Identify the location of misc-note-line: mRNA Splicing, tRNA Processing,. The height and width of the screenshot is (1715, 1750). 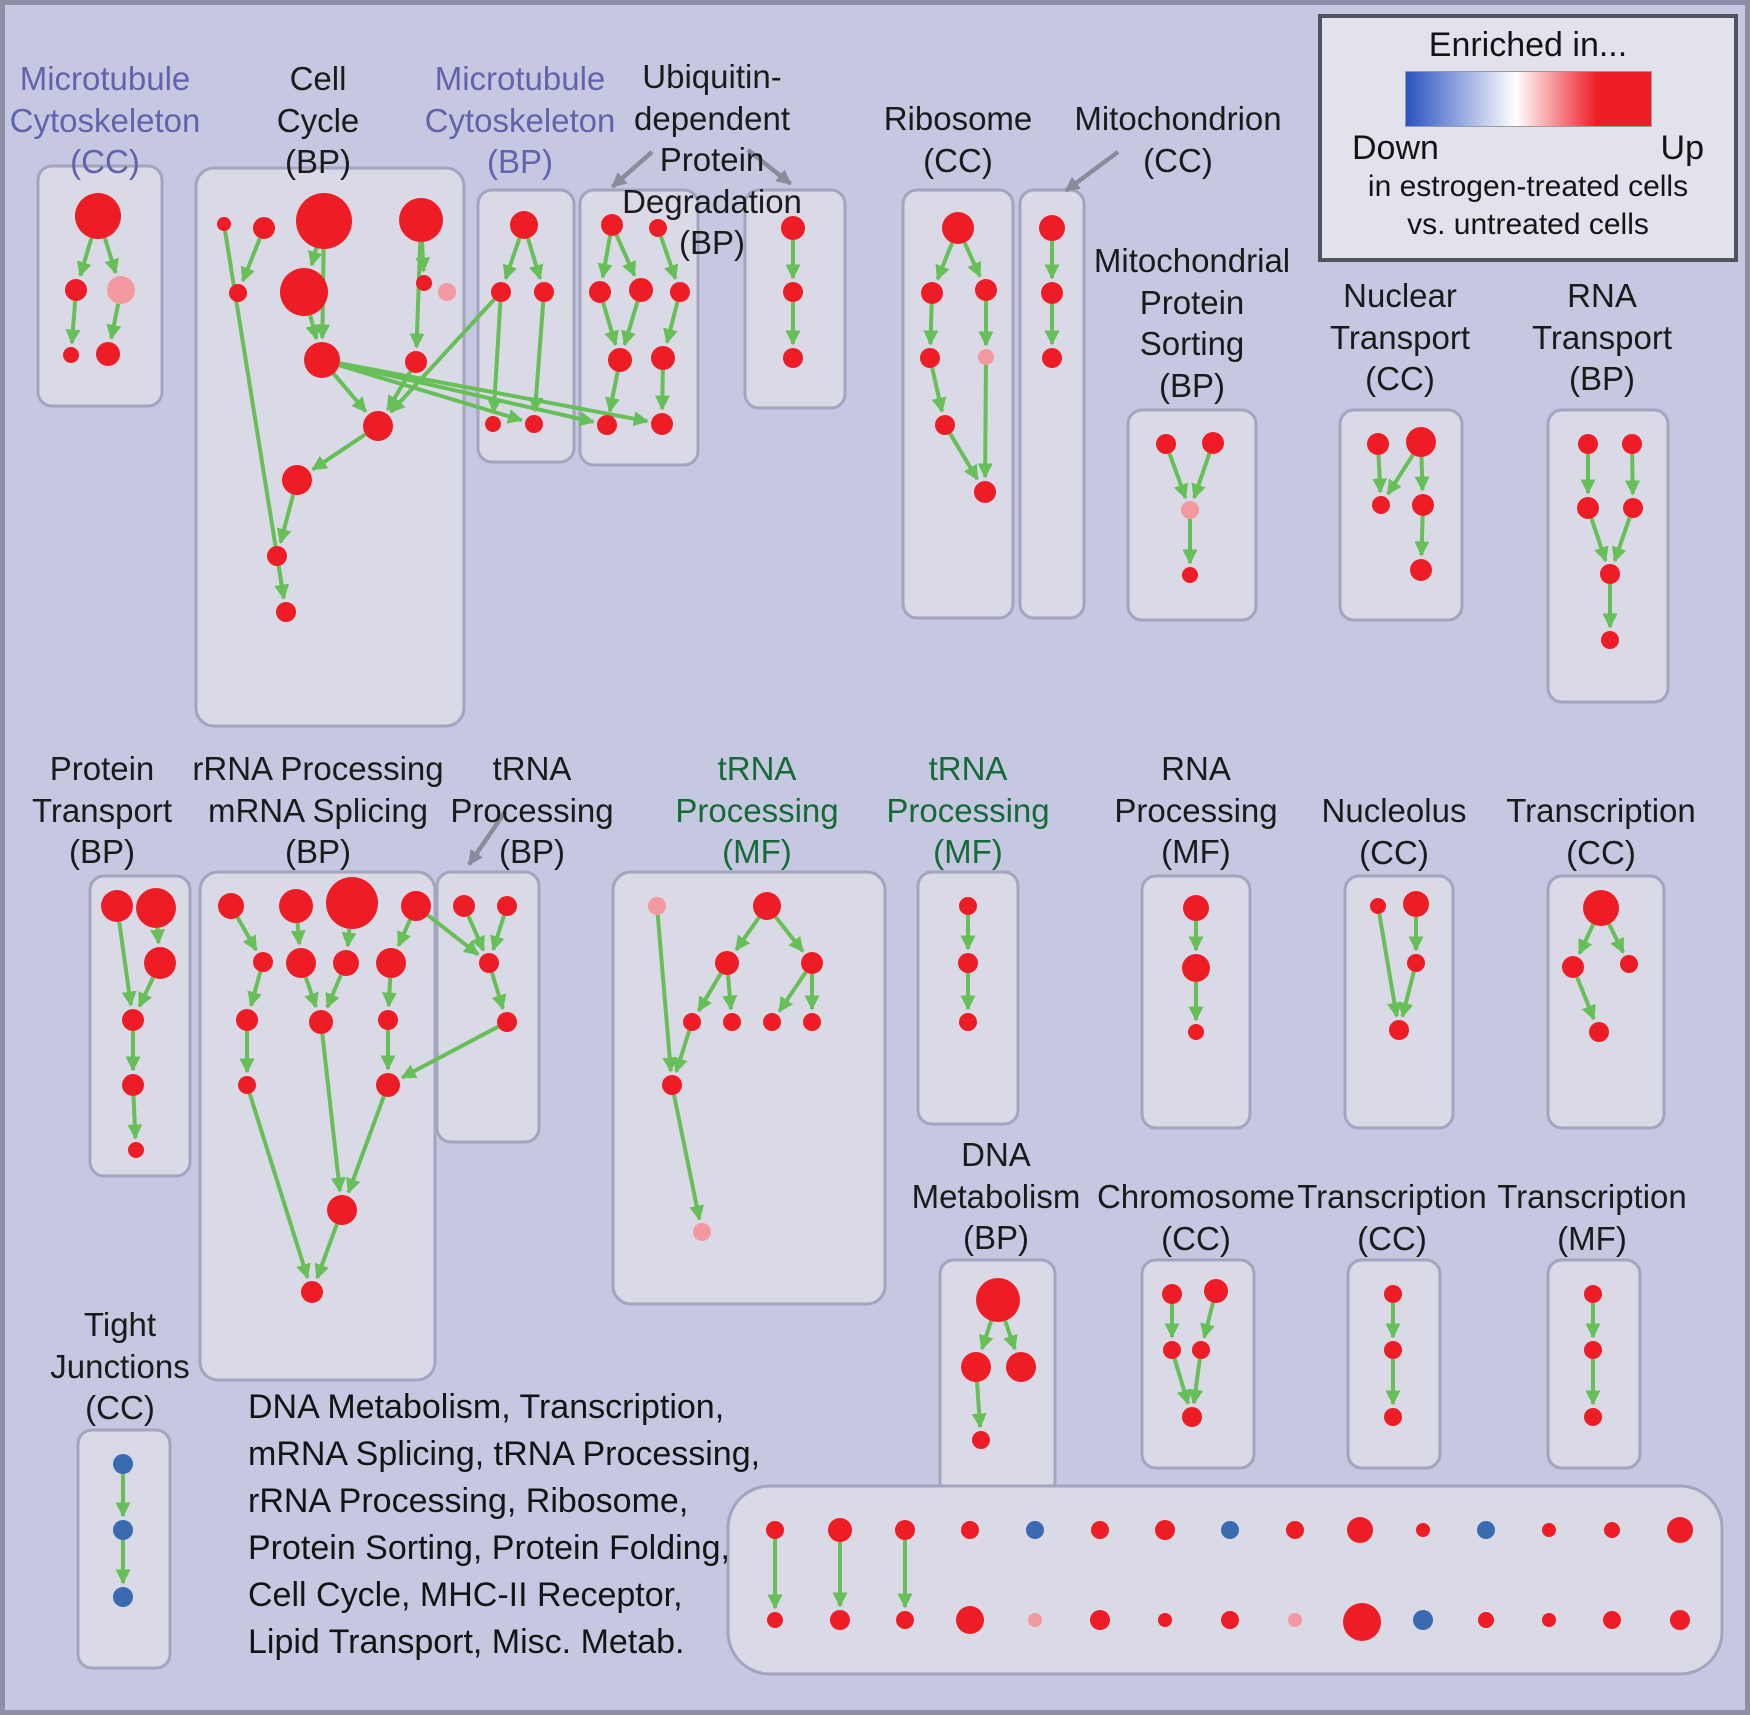
(504, 1453).